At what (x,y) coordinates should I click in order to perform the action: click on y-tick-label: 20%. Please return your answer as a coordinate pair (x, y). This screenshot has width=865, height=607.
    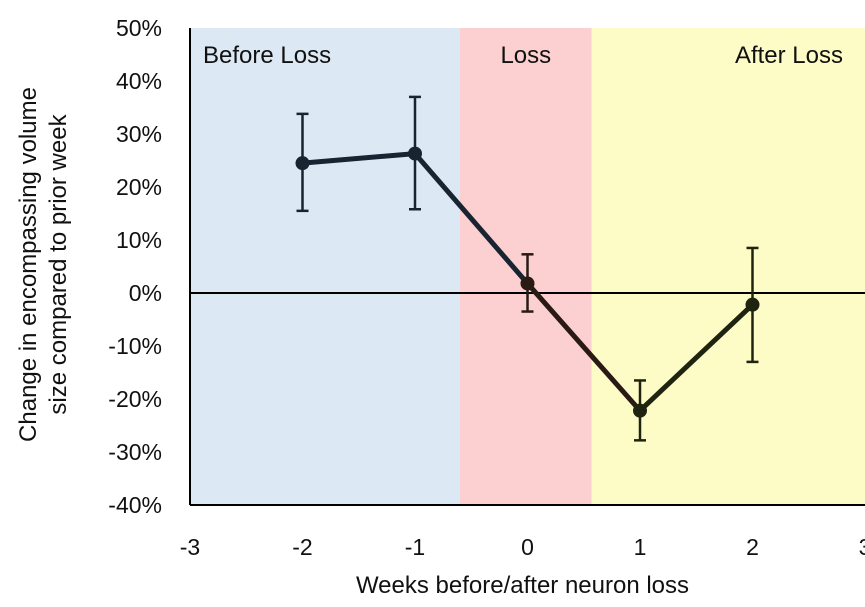
    Looking at the image, I should click on (139, 187).